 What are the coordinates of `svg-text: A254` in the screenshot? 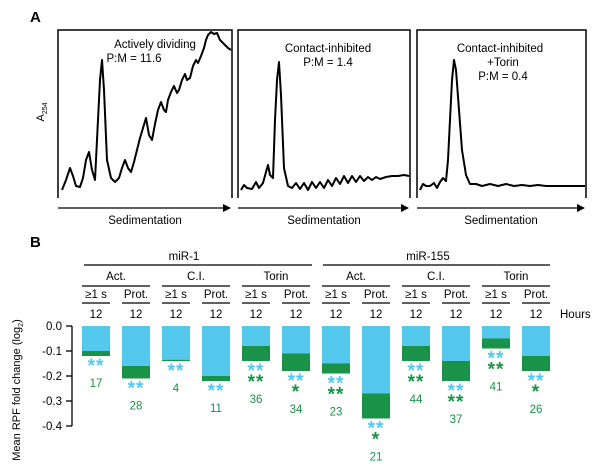 It's located at (42, 111).